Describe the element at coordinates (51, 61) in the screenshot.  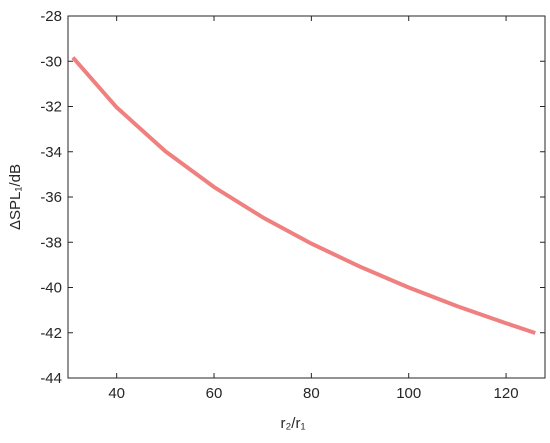
I see `y-tick-label: -30` at that location.